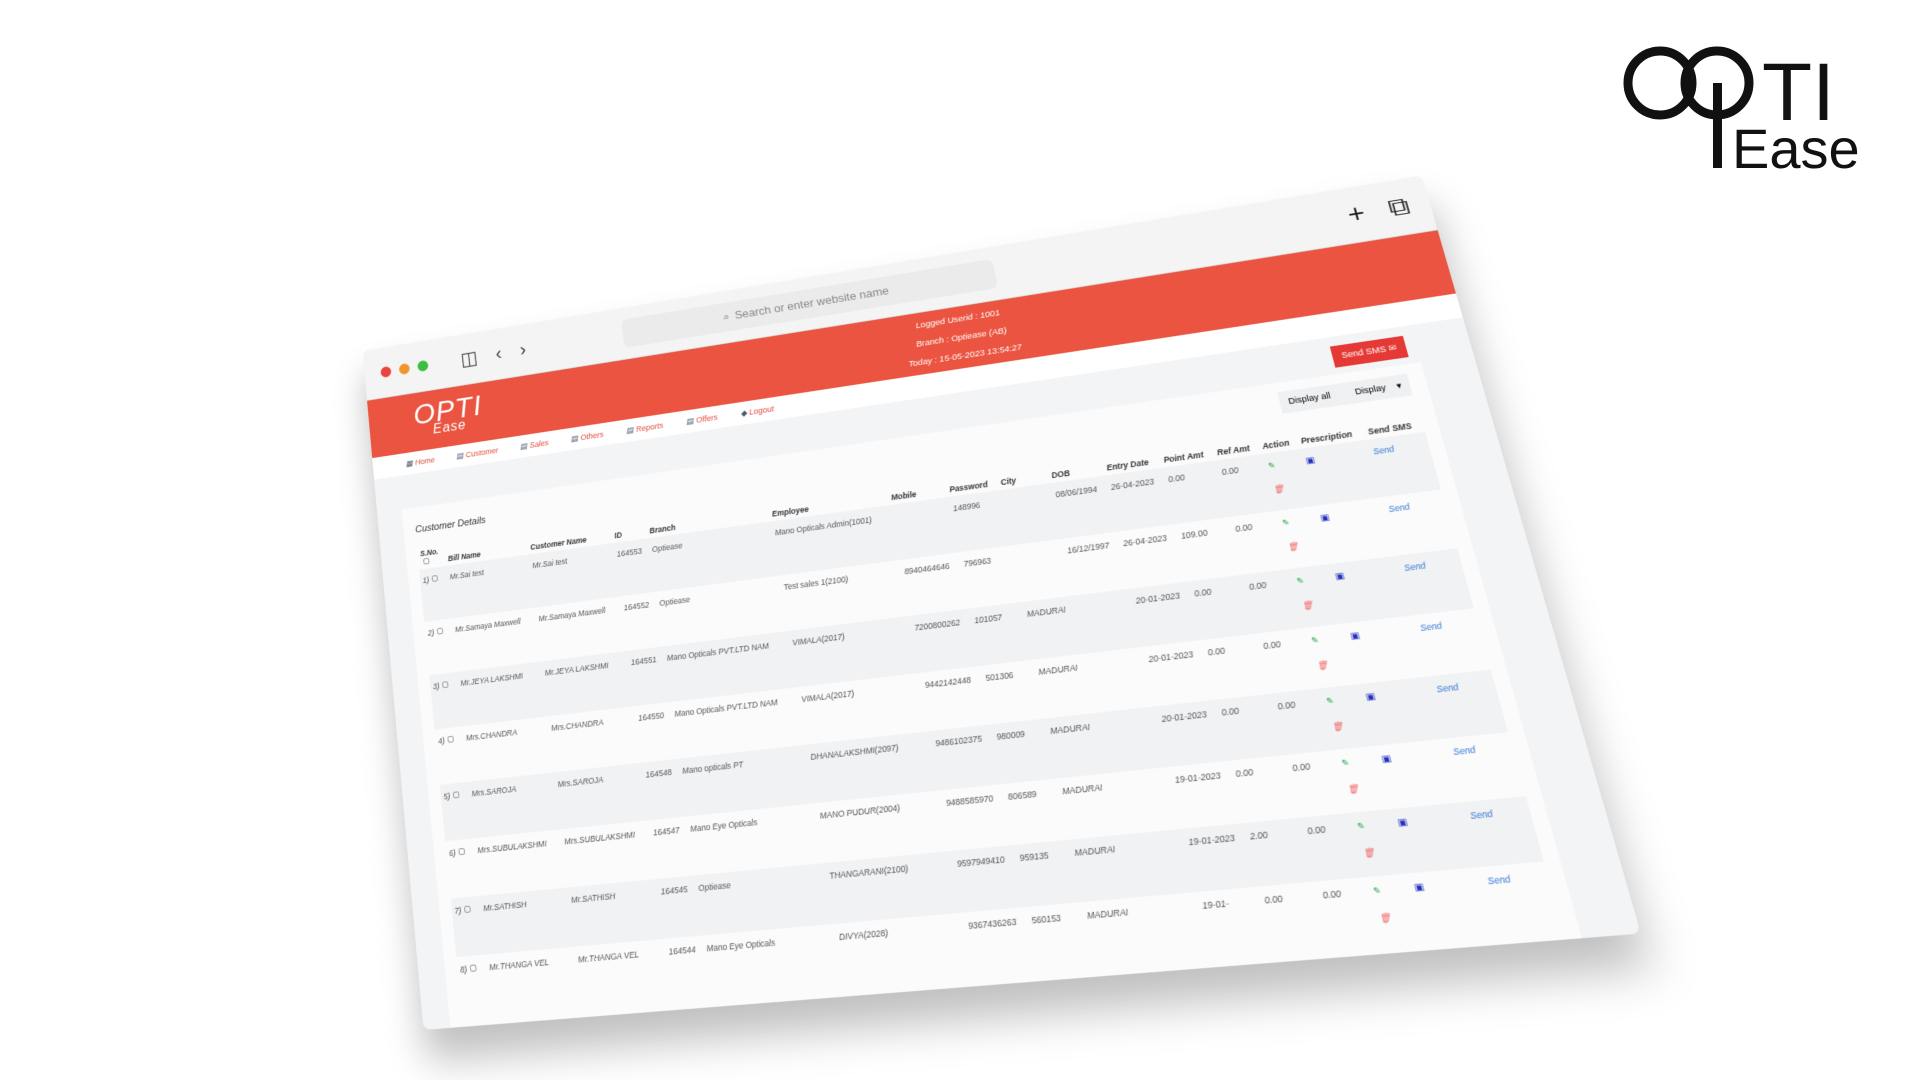  Describe the element at coordinates (491, 735) in the screenshot. I see `cell-bill: Mrs.CHANDRA` at that location.